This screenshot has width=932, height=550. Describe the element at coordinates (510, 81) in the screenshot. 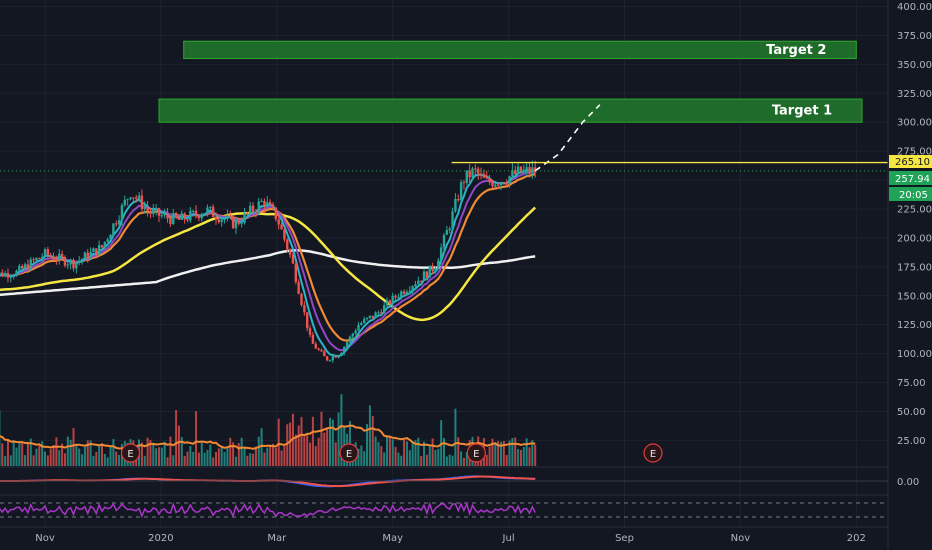

I see `target-zones: Target 1 Target 2` at that location.